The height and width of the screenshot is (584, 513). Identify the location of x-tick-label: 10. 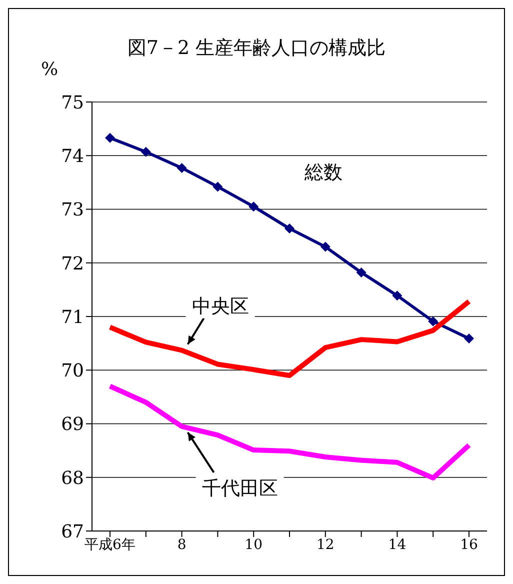
(253, 544).